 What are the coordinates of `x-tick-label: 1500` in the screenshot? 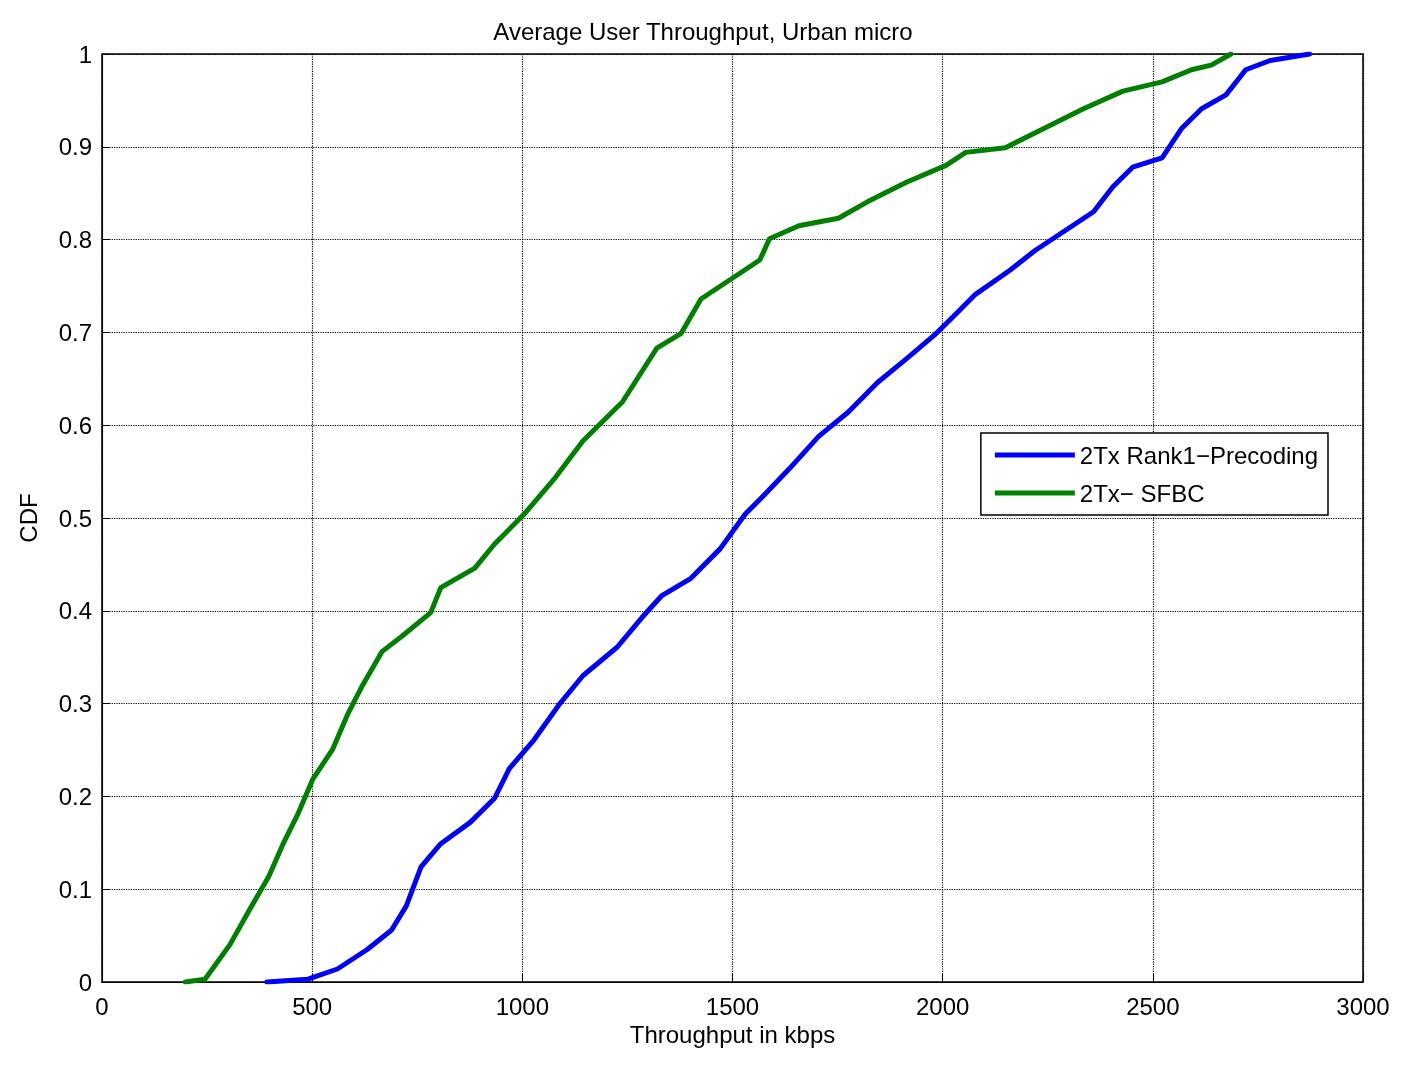 It's located at (732, 1006).